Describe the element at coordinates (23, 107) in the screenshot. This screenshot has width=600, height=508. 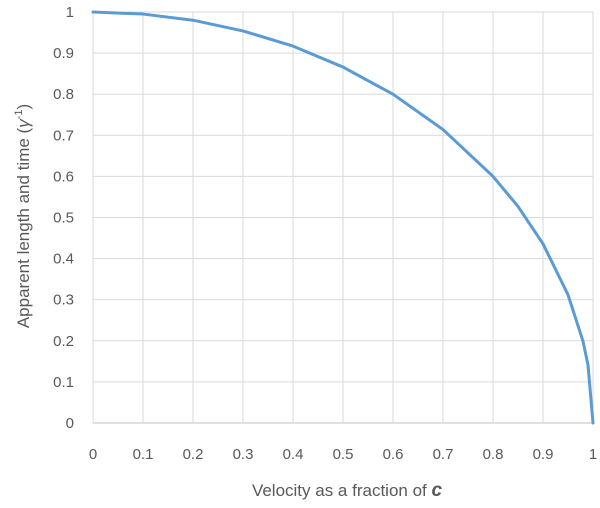
I see `y-axis-title-end: )` at that location.